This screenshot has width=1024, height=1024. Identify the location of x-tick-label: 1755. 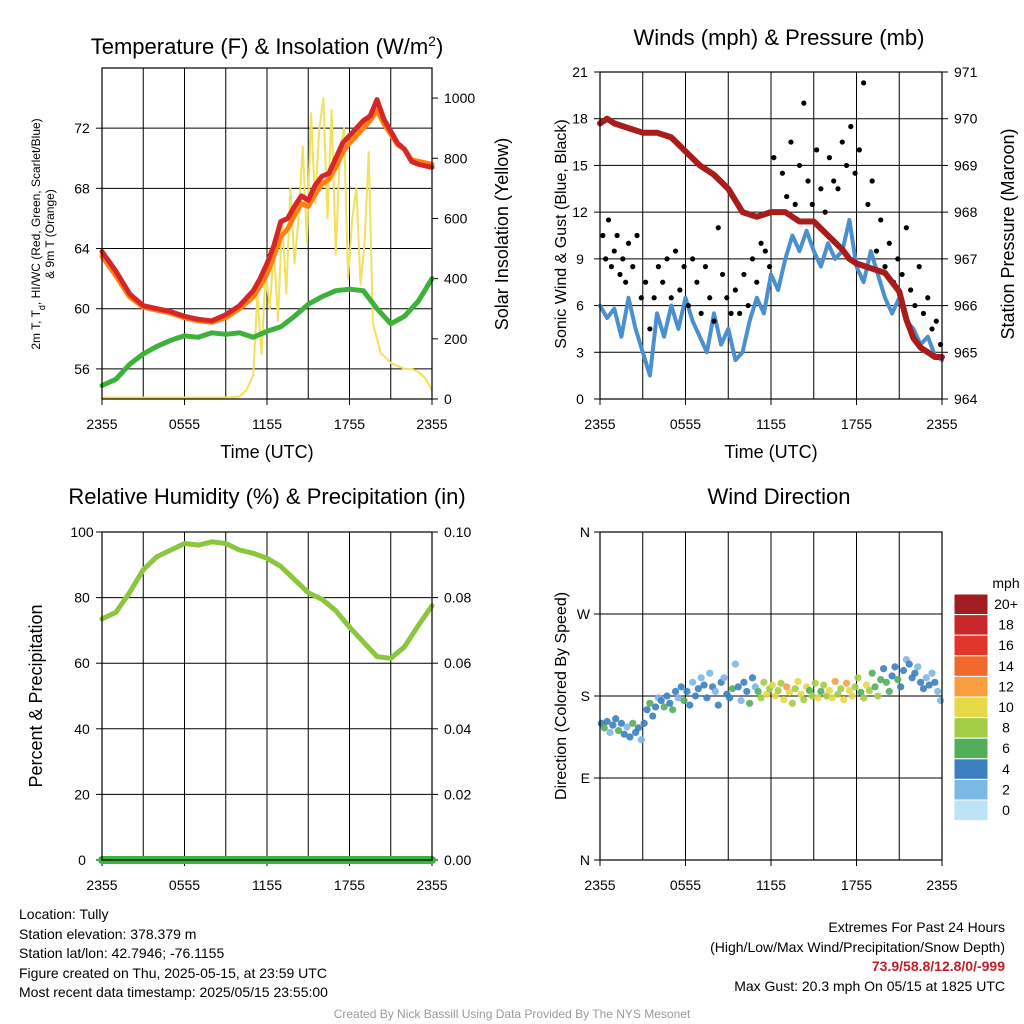
(349, 424).